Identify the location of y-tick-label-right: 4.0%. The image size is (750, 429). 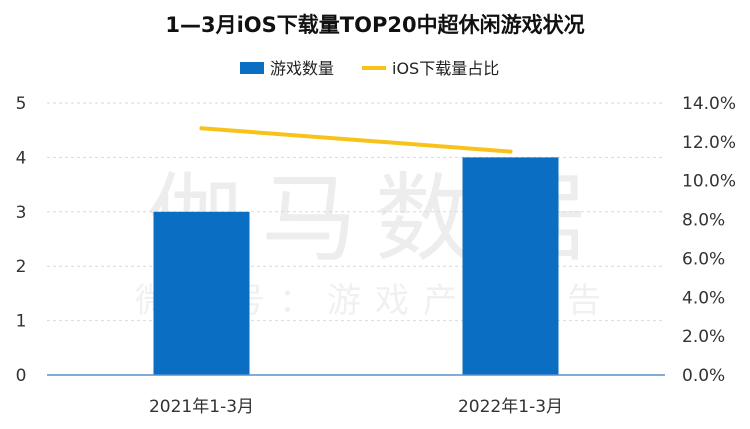
(703, 298).